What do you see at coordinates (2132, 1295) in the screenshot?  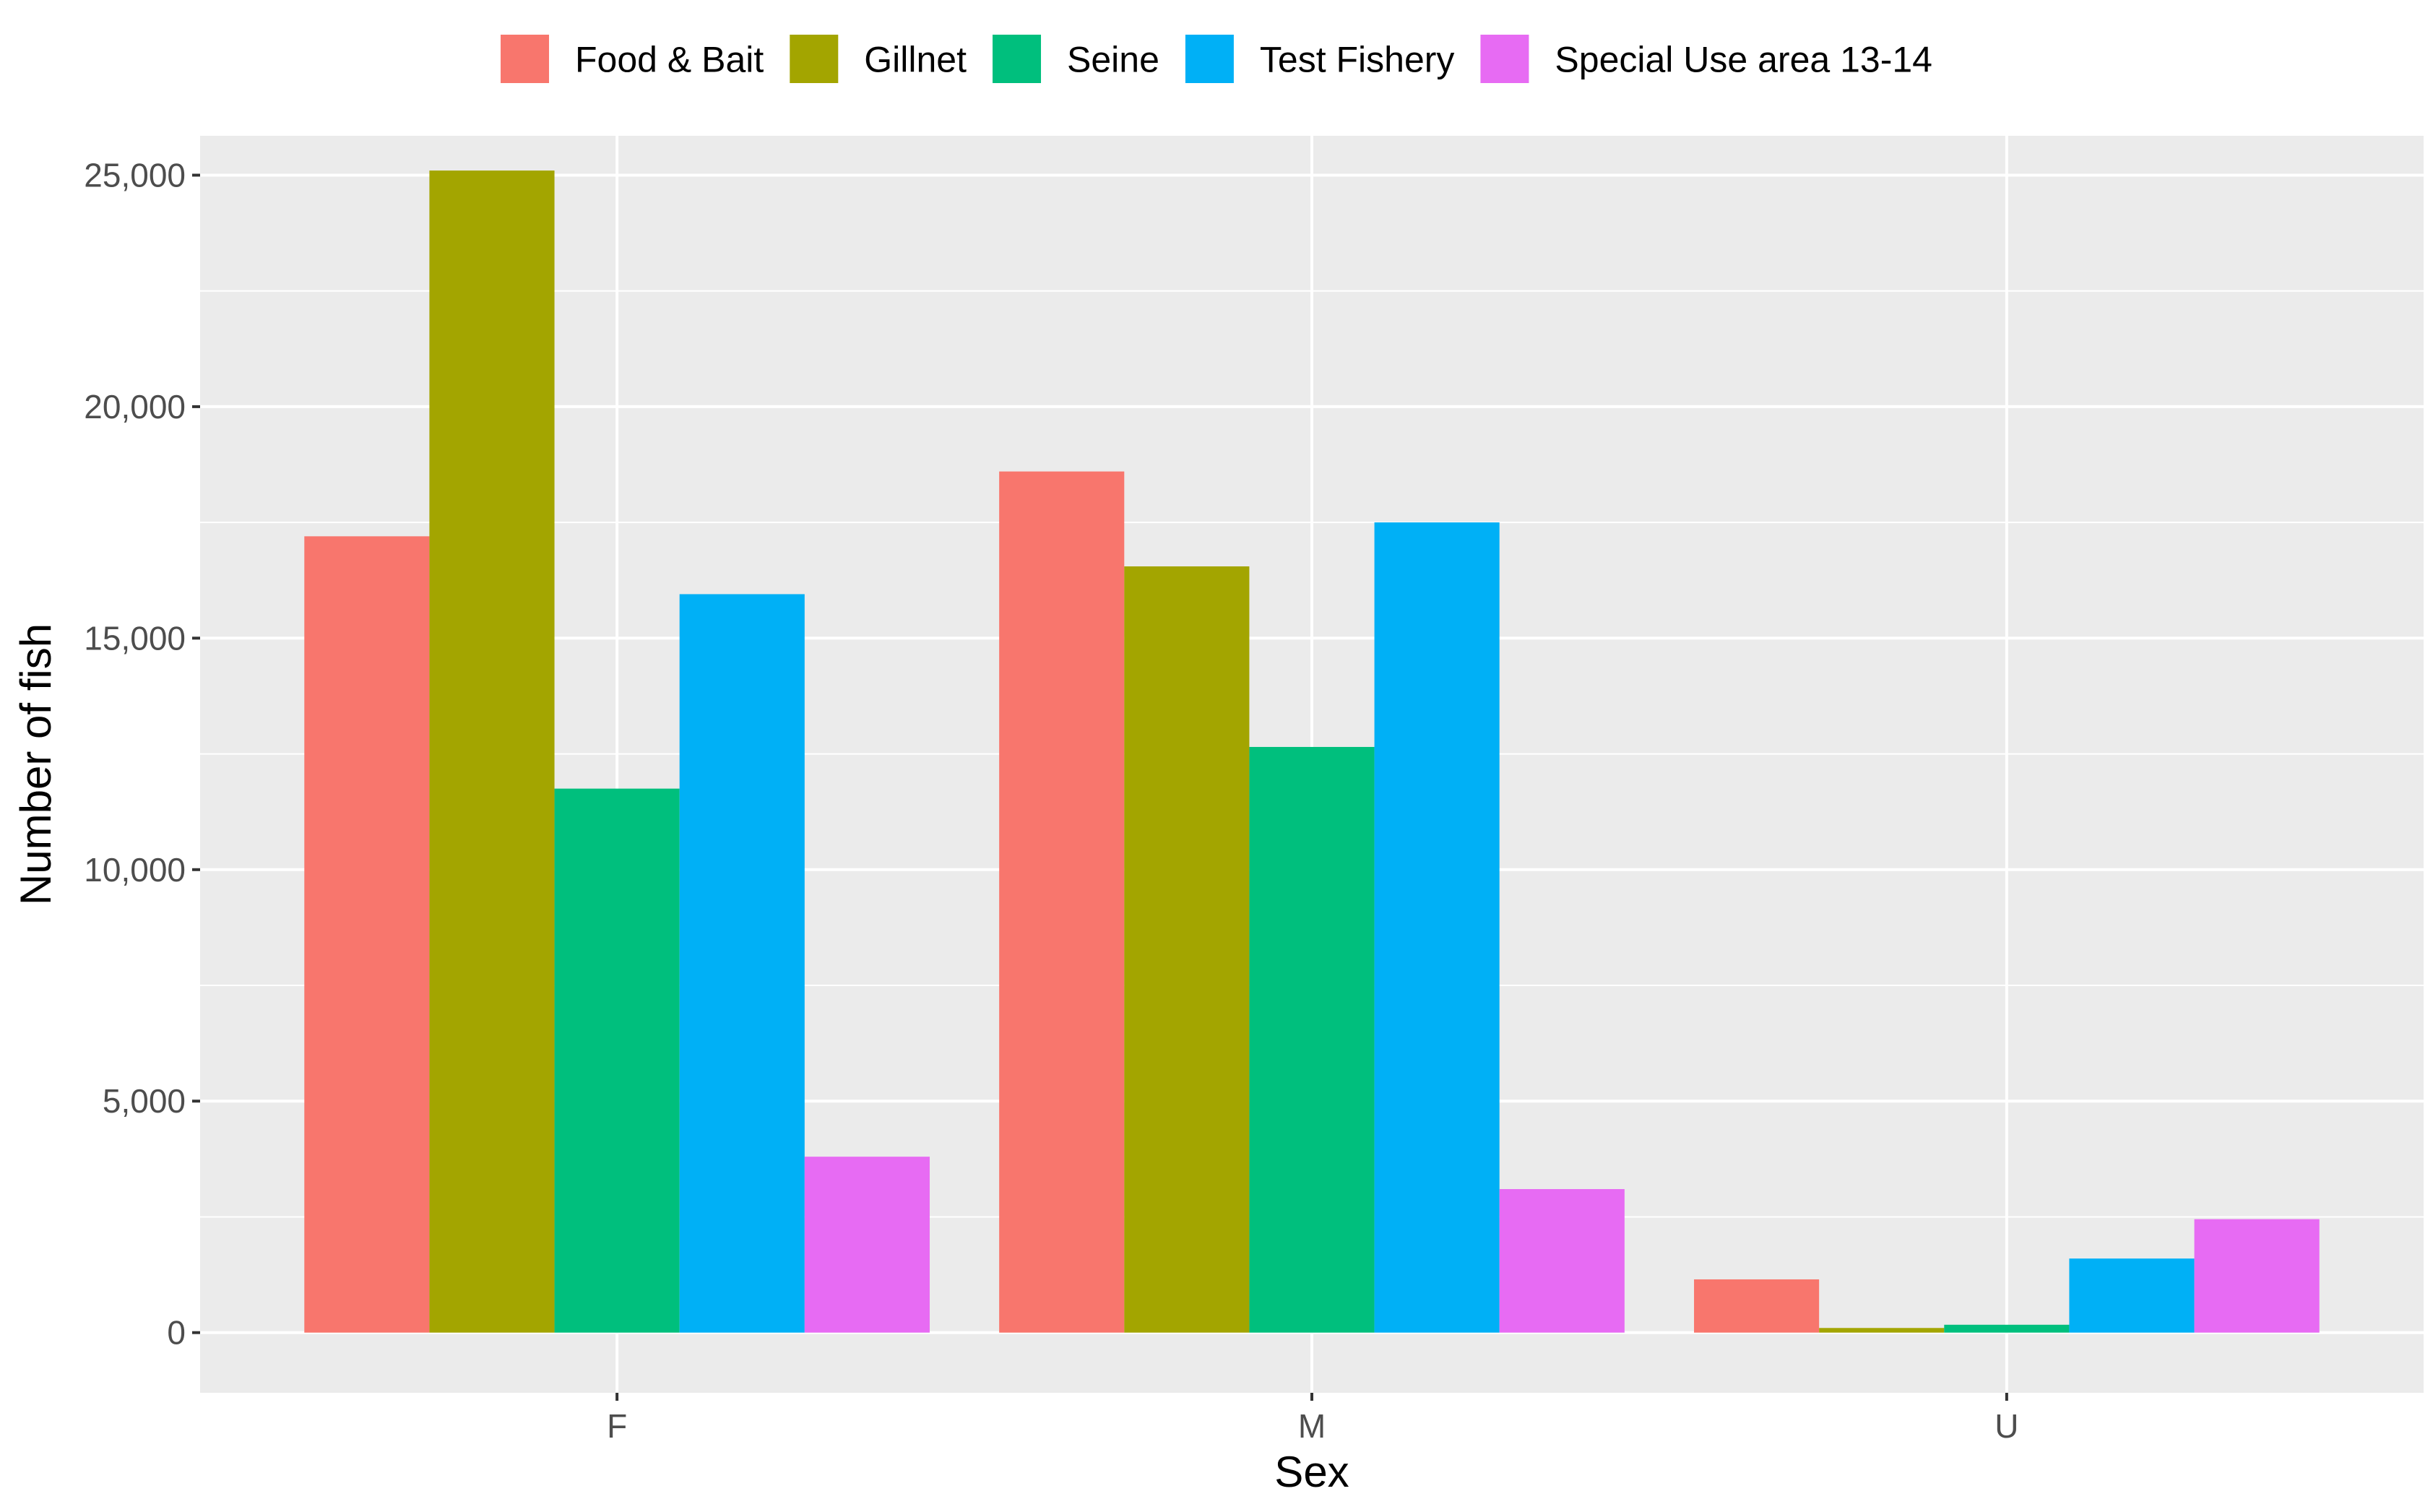 I see `bar-test-fishery-u` at bounding box center [2132, 1295].